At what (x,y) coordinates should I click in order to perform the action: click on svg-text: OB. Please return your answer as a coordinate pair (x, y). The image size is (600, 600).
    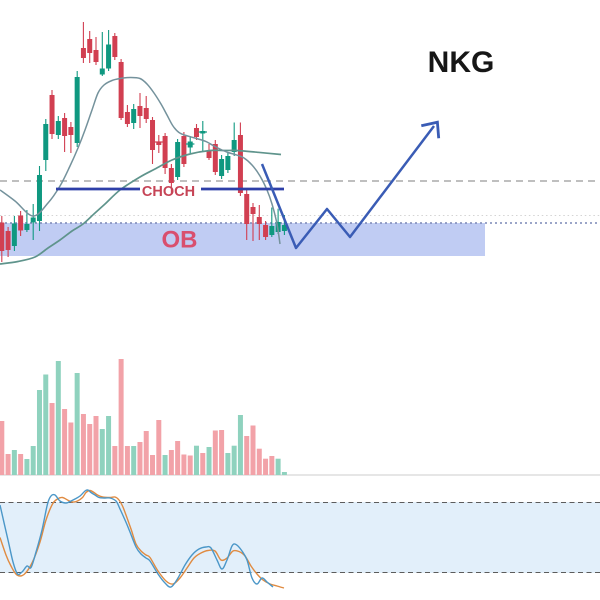
    Looking at the image, I should click on (180, 240).